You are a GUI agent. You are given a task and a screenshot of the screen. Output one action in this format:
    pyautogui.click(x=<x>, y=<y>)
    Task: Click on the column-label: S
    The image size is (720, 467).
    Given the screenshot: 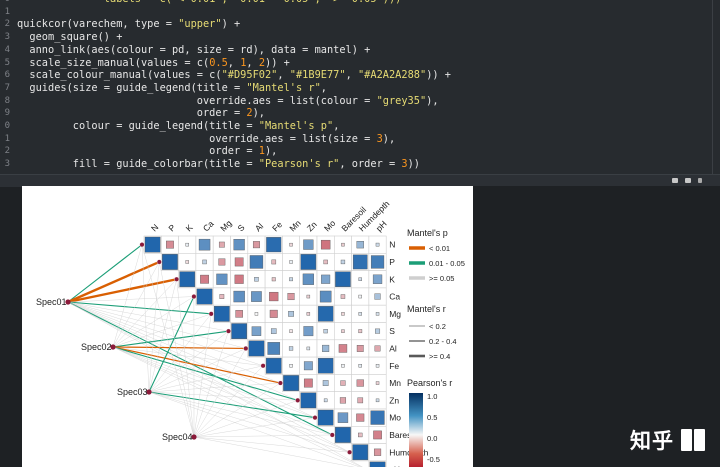 What is the action you would take?
    pyautogui.click(x=240, y=227)
    